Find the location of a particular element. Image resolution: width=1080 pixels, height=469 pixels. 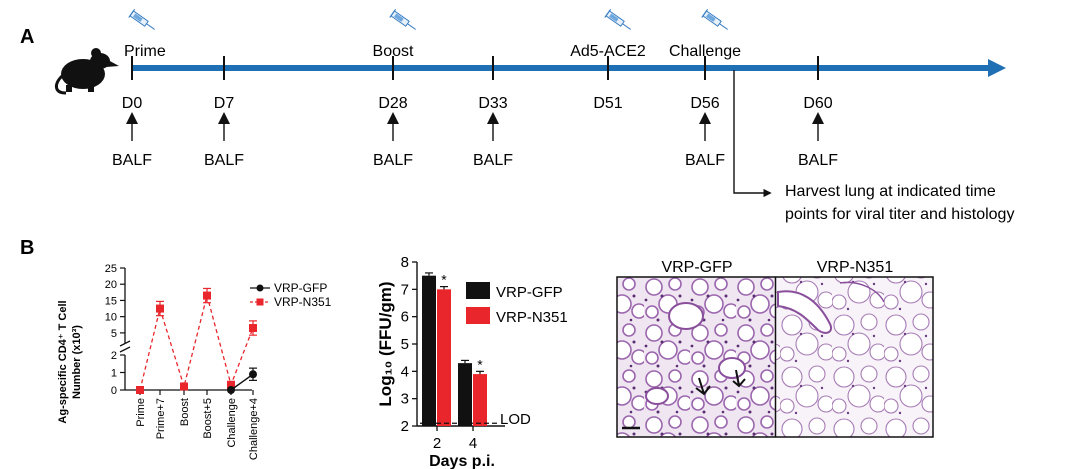

line-chart-series is located at coordinates (196, 340).